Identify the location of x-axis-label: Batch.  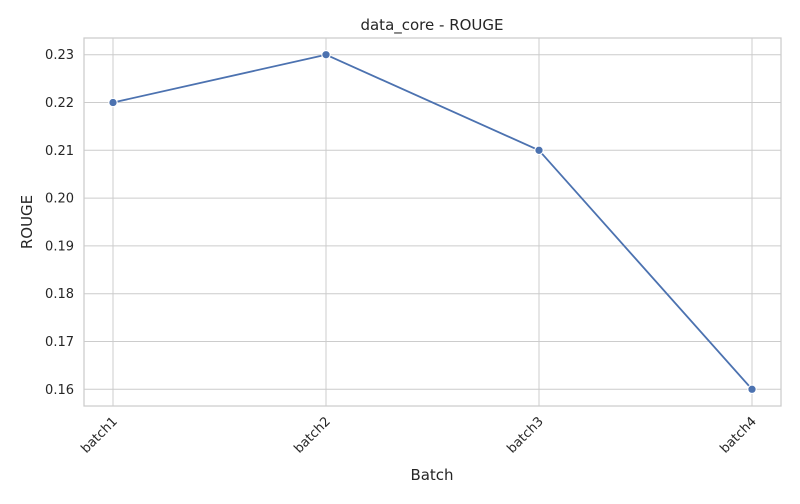
(431, 475).